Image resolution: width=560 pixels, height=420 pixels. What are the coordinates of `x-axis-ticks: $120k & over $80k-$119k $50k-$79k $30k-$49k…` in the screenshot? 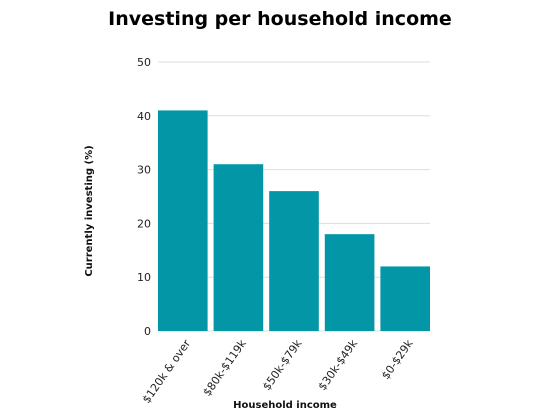 It's located at (278, 371).